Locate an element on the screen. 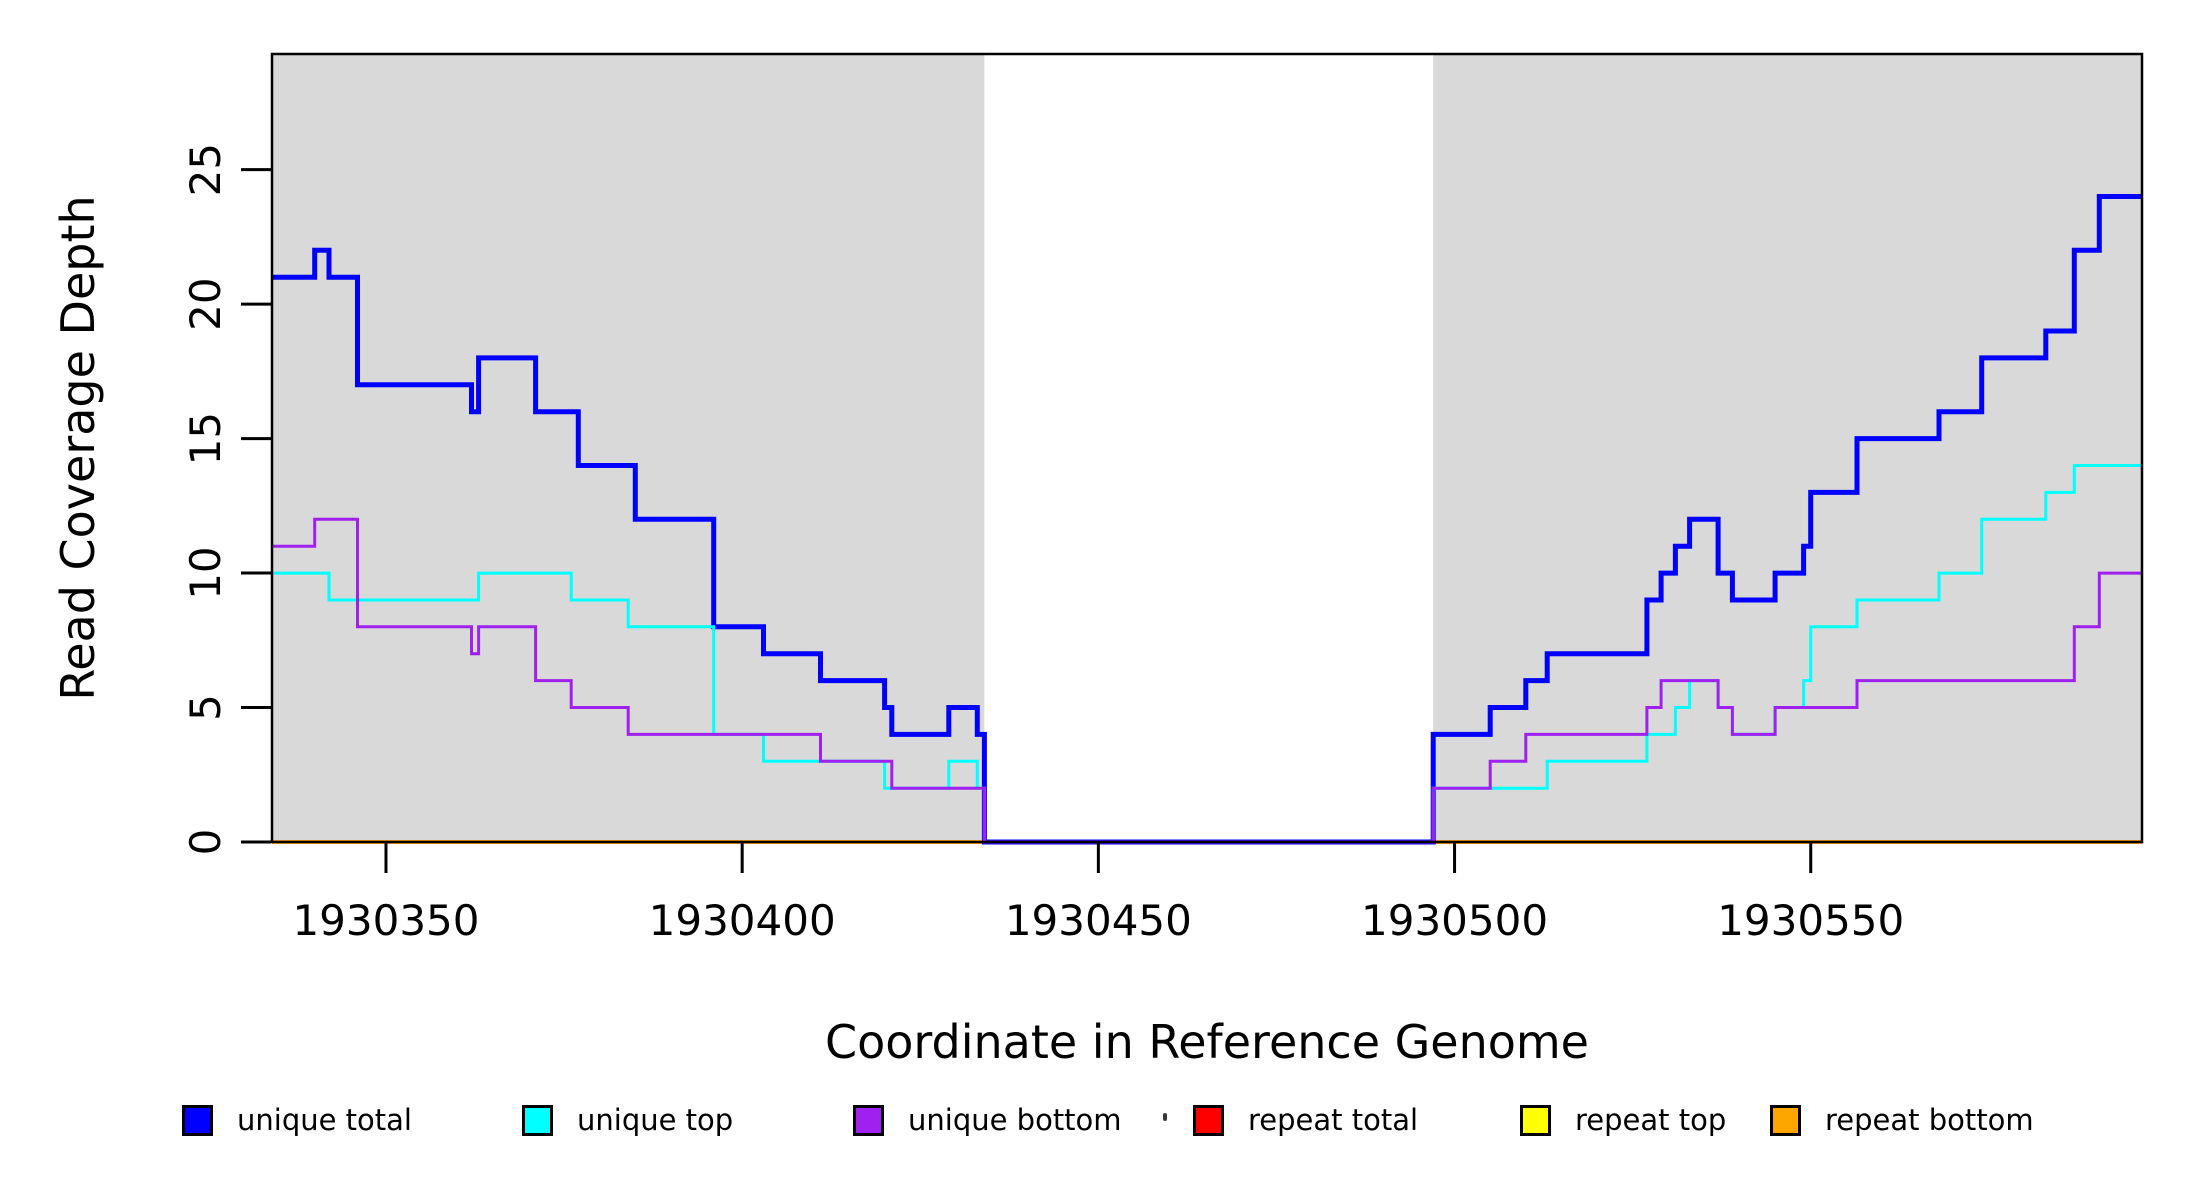 The height and width of the screenshot is (1200, 2200). x-tick-label: 1930400 is located at coordinates (742, 920).